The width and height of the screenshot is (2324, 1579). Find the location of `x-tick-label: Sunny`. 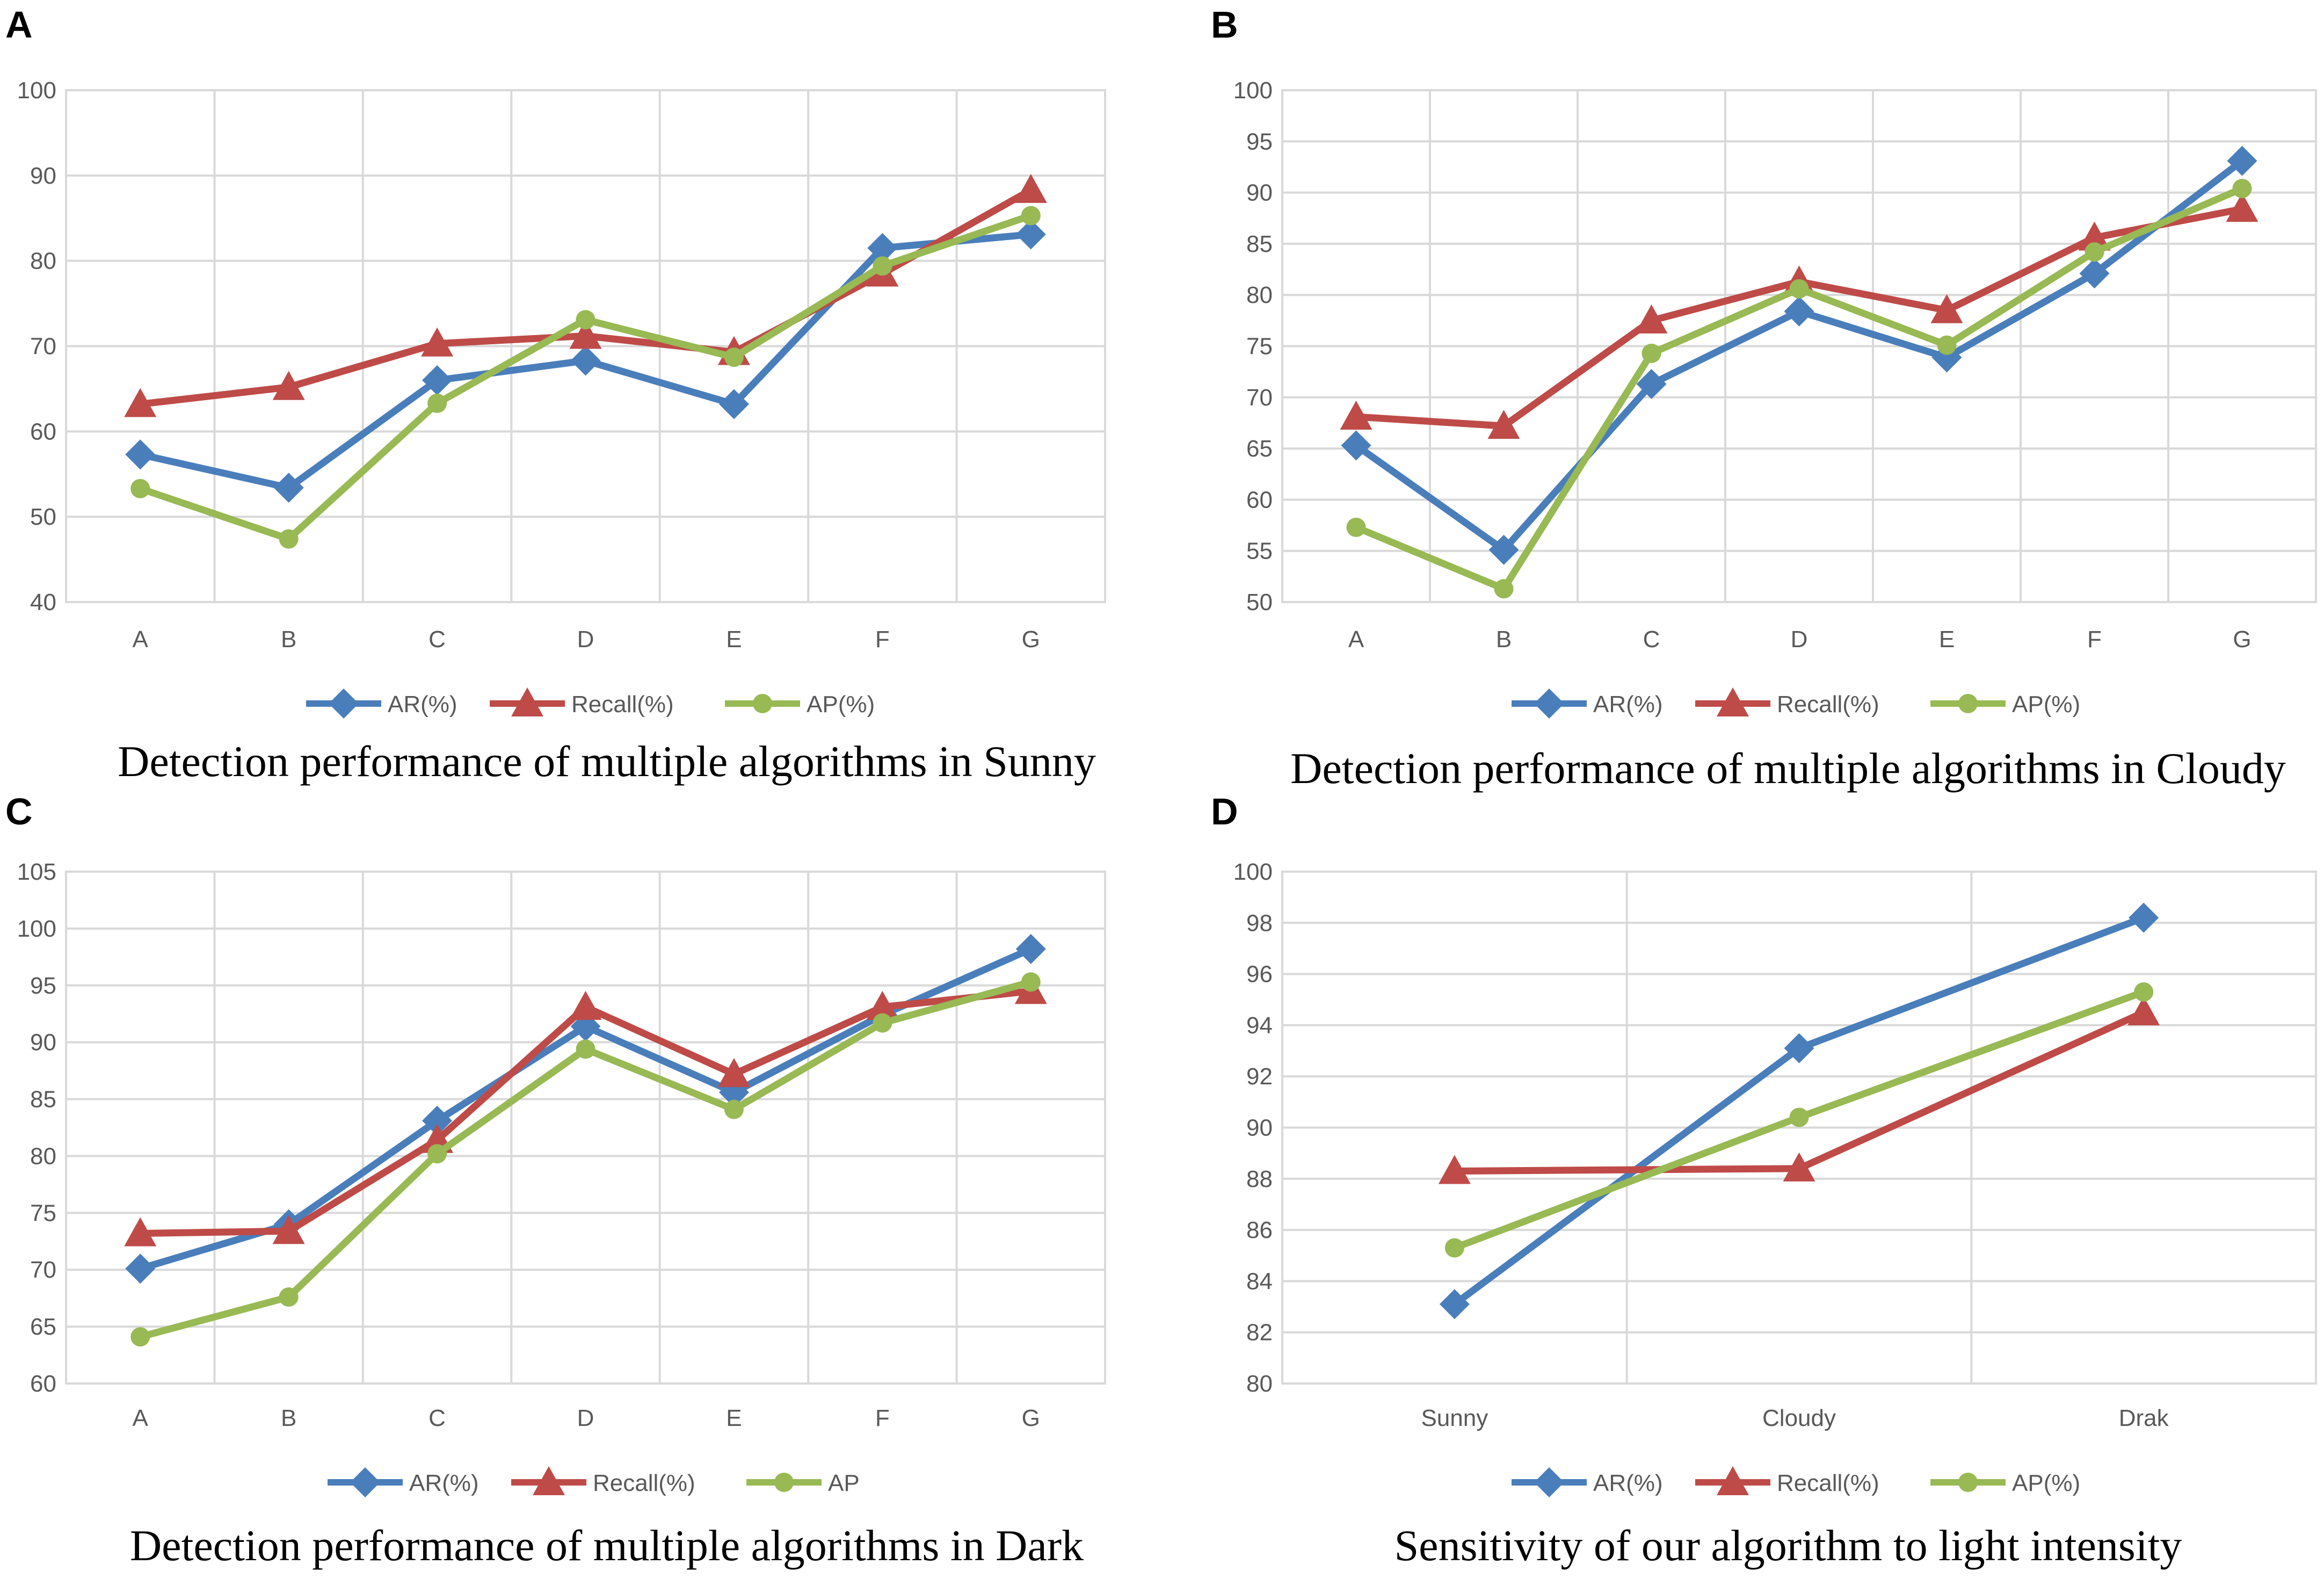

x-tick-label: Sunny is located at coordinates (1455, 1418).